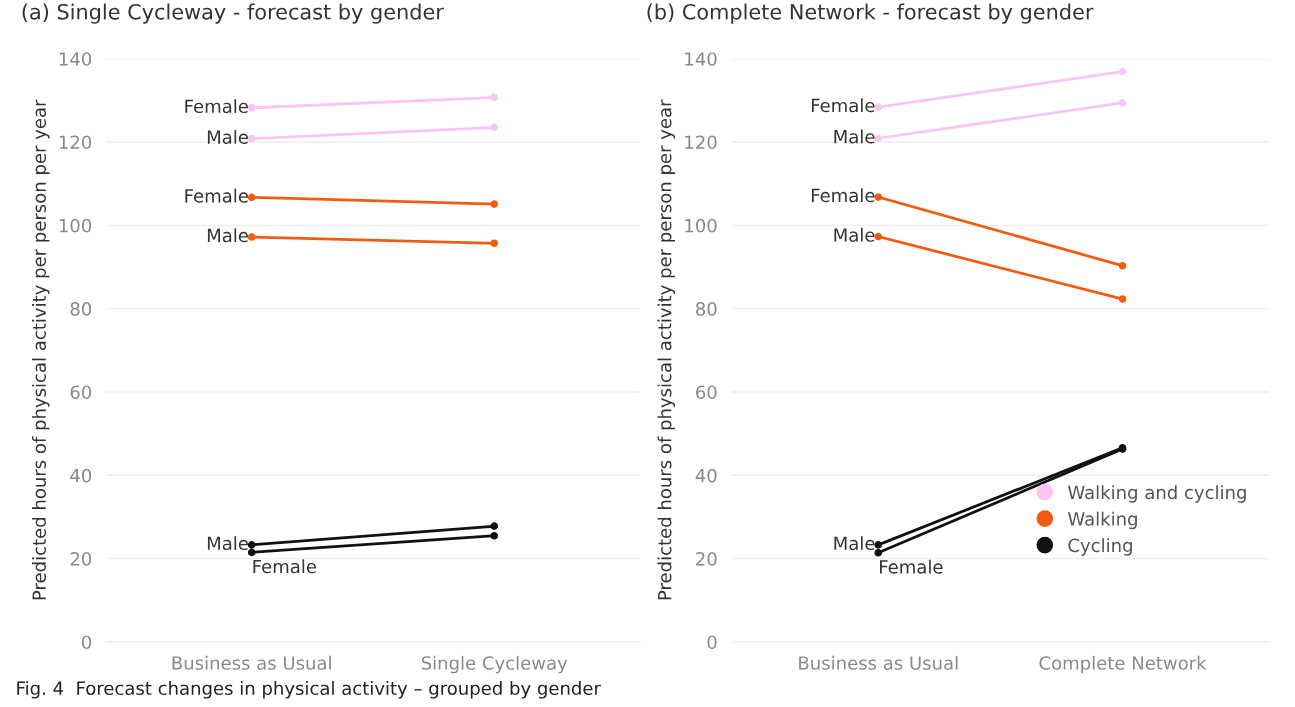 Image resolution: width=1295 pixels, height=707 pixels. What do you see at coordinates (1123, 664) in the screenshot?
I see `x-tick-label: Complete Network` at bounding box center [1123, 664].